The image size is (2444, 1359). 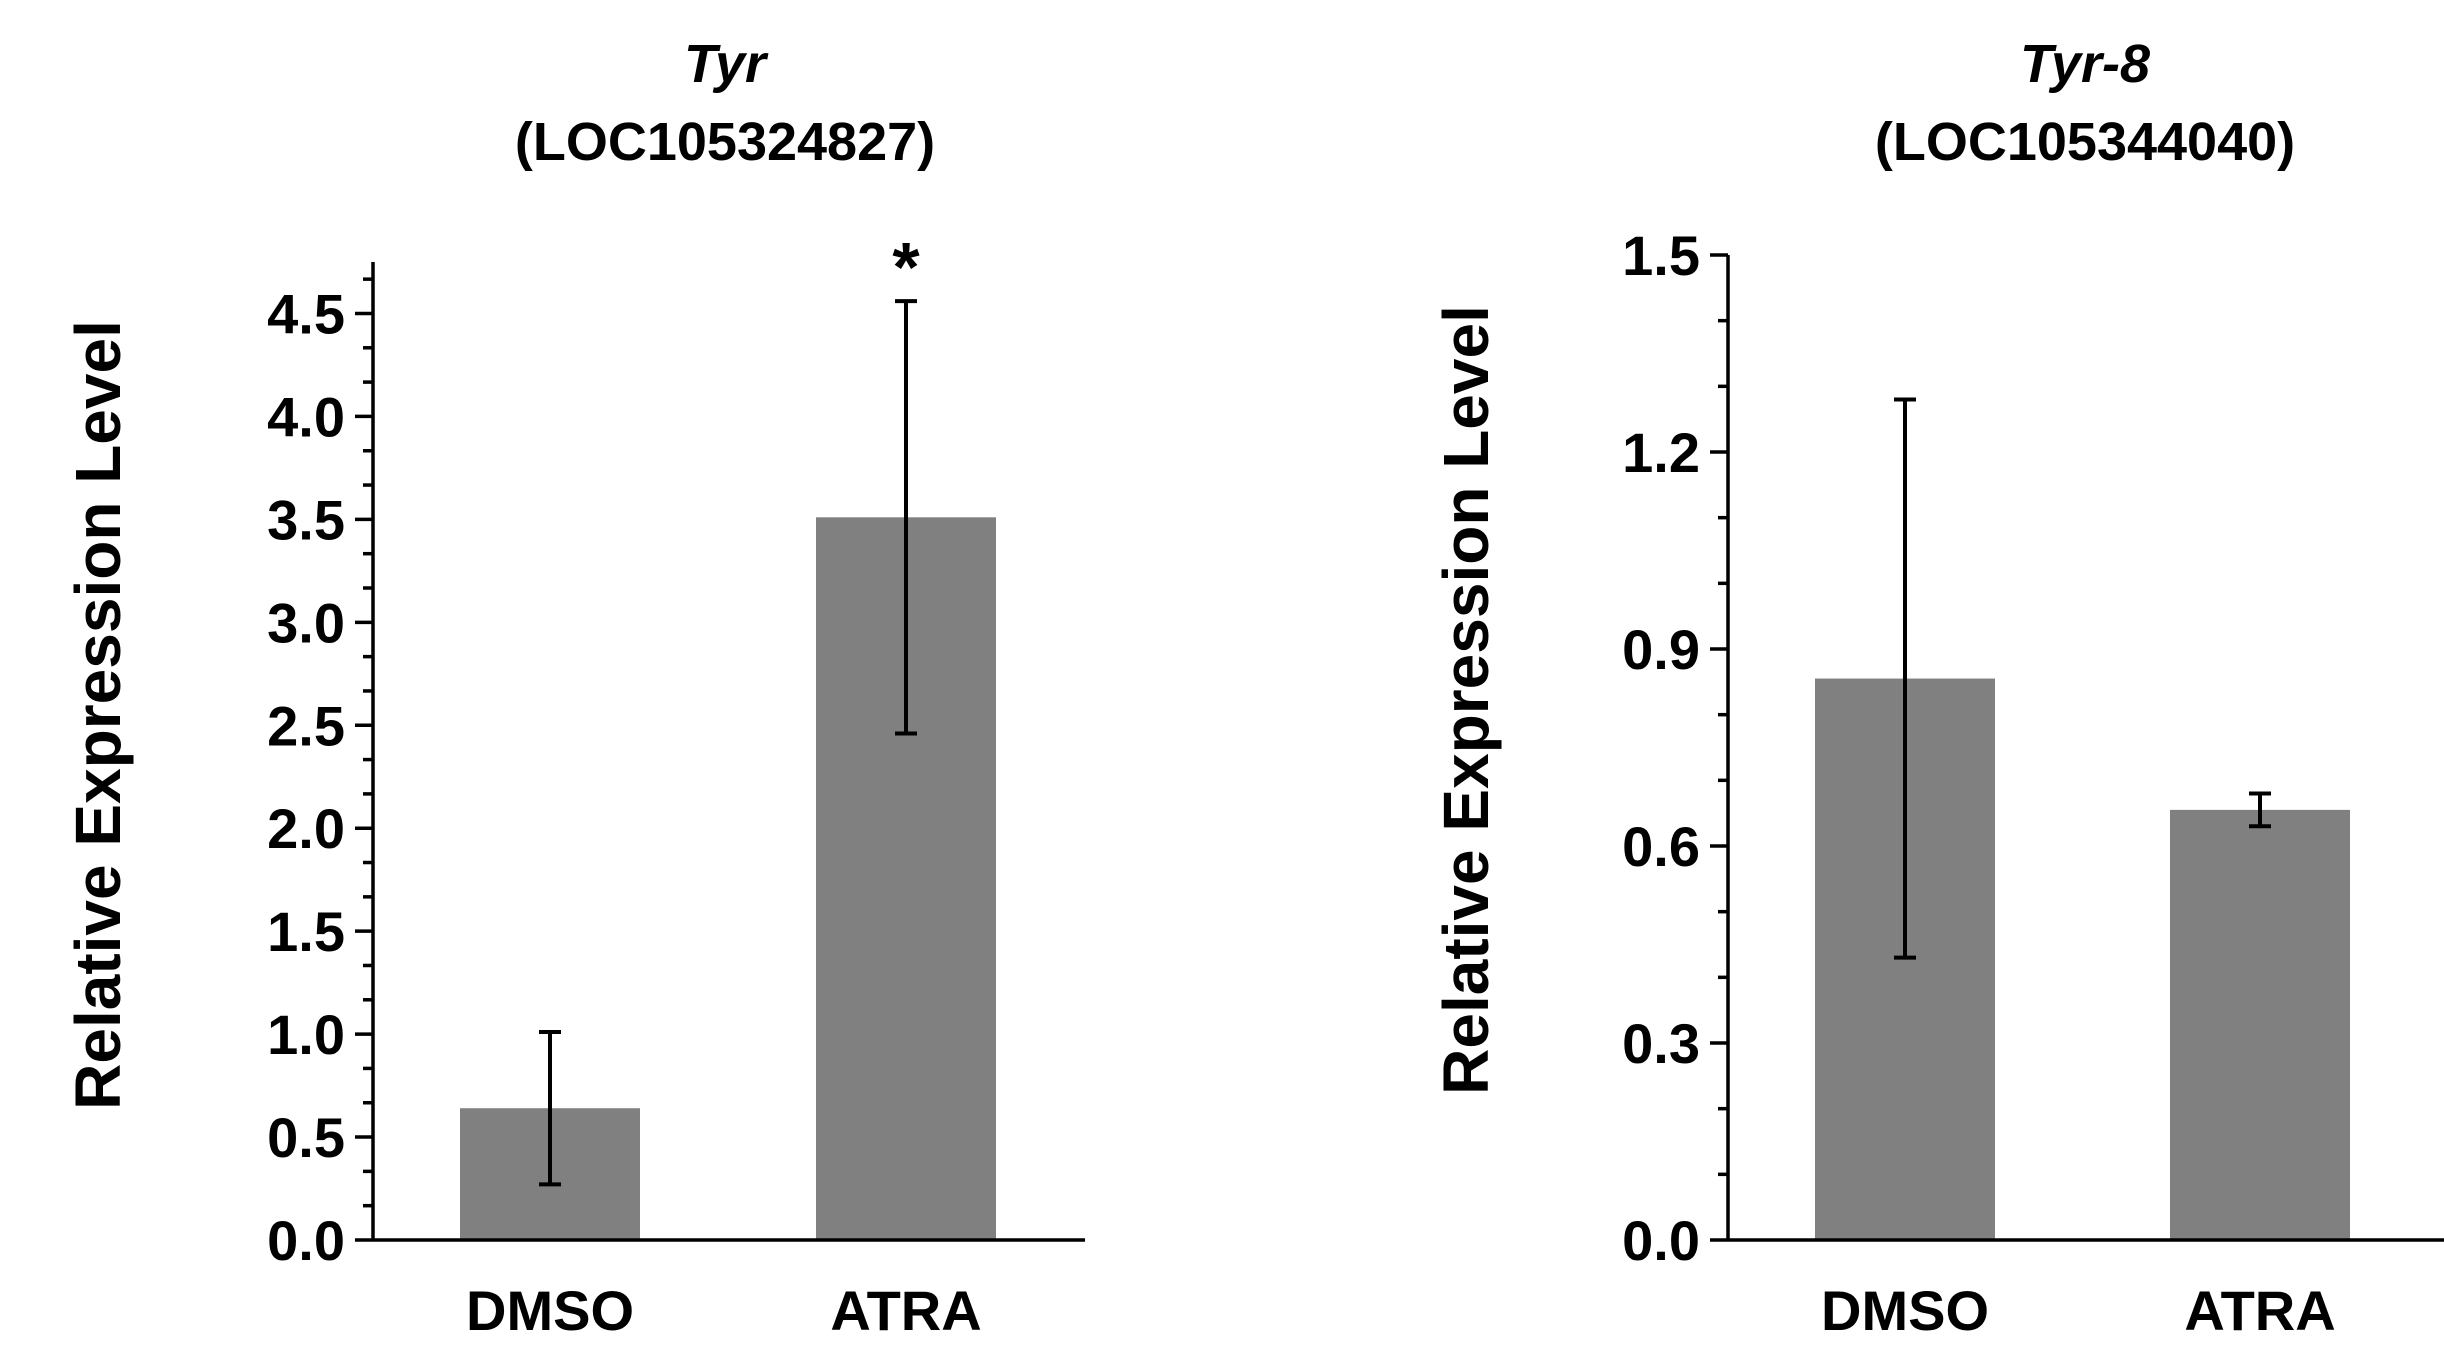 I want to click on y-tick-label: 2.5, so click(x=306, y=725).